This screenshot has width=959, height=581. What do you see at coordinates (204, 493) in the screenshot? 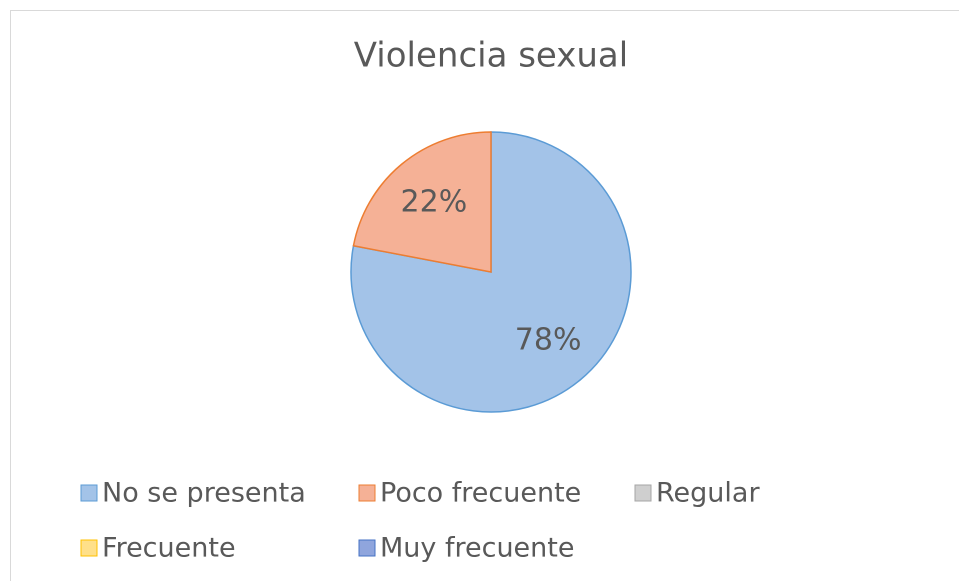
I see `legend-label: No se presenta` at bounding box center [204, 493].